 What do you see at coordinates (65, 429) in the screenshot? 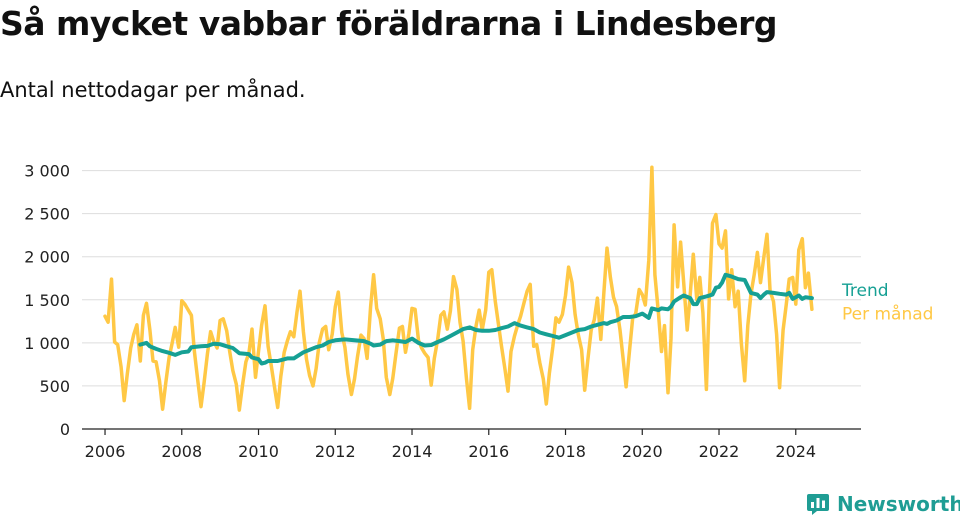
I see `y-tick-label: 0` at bounding box center [65, 429].